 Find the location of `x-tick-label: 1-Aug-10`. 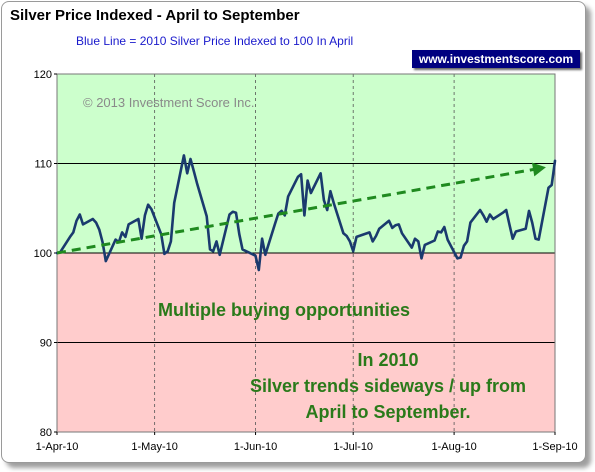

x-tick-label: 1-Aug-10 is located at coordinates (453, 447).